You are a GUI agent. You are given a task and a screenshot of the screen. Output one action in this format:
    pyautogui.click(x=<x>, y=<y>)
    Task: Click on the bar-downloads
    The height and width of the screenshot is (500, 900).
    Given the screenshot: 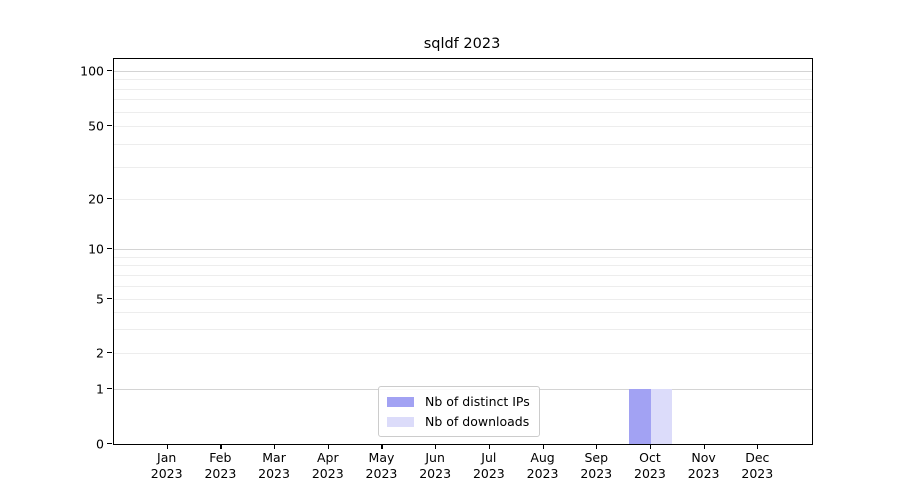 What is the action you would take?
    pyautogui.click(x=661, y=416)
    